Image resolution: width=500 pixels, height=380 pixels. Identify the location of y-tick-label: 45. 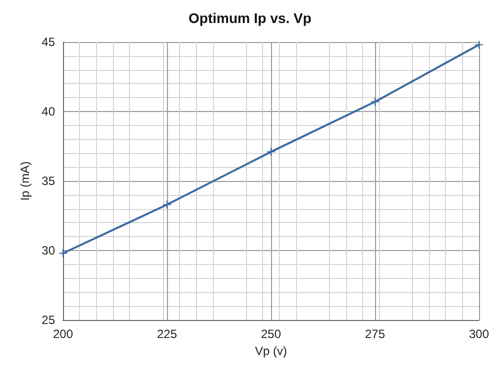
(49, 42).